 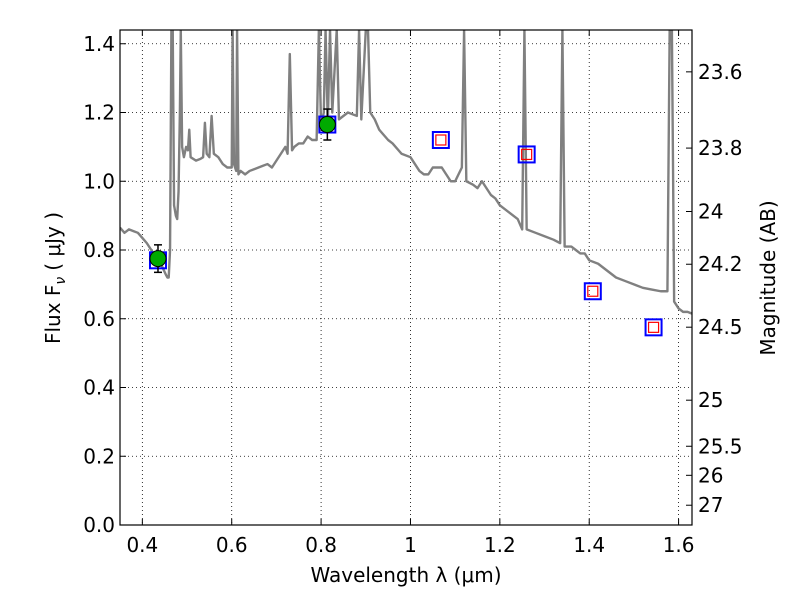 I want to click on x-tick-label: 1.2, so click(x=500, y=545).